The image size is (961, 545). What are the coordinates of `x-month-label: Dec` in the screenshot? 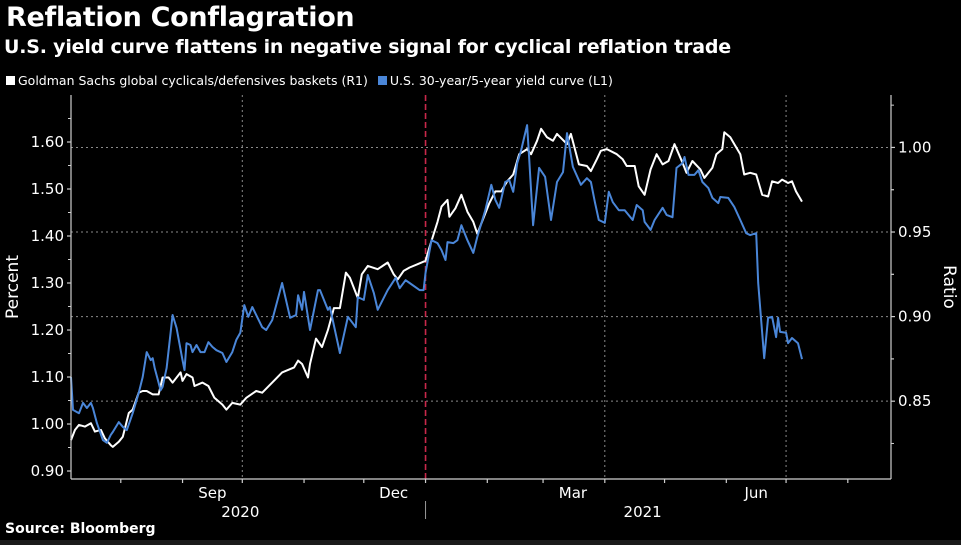 It's located at (393, 493).